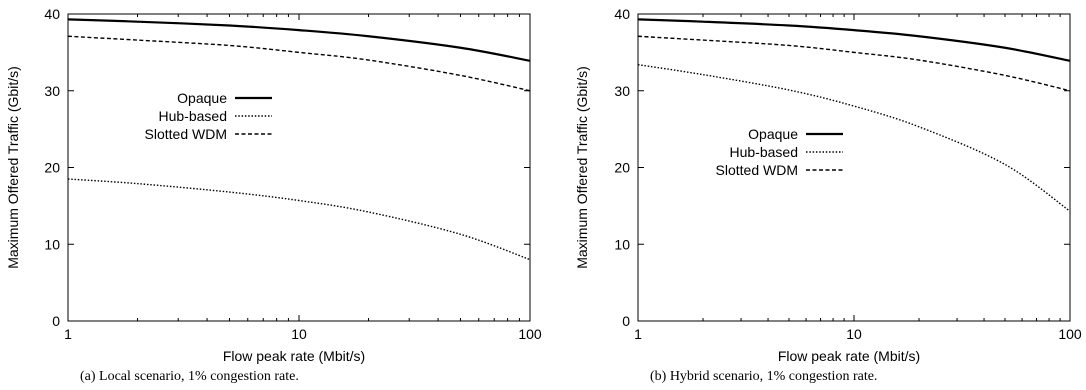 The width and height of the screenshot is (1086, 390). What do you see at coordinates (763, 376) in the screenshot?
I see `figure-caption: (b) Hybrid scenario, 1% congestion rate.` at bounding box center [763, 376].